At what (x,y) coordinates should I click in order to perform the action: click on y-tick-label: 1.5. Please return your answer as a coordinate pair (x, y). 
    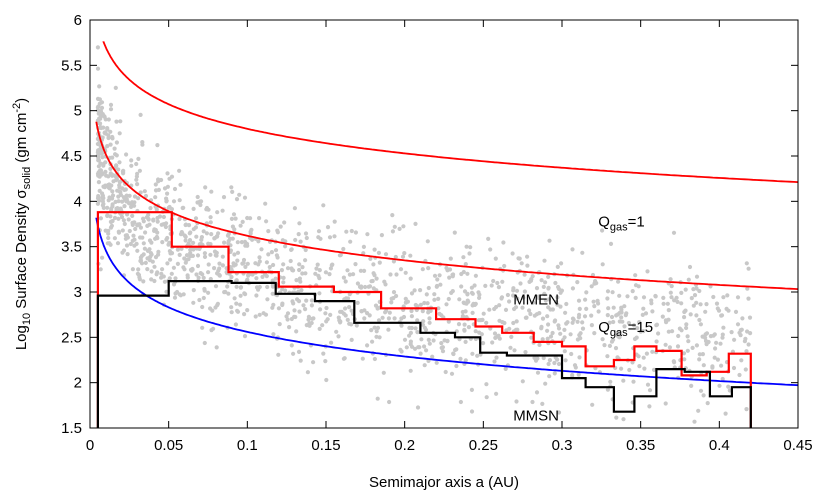
    Looking at the image, I should click on (71, 428).